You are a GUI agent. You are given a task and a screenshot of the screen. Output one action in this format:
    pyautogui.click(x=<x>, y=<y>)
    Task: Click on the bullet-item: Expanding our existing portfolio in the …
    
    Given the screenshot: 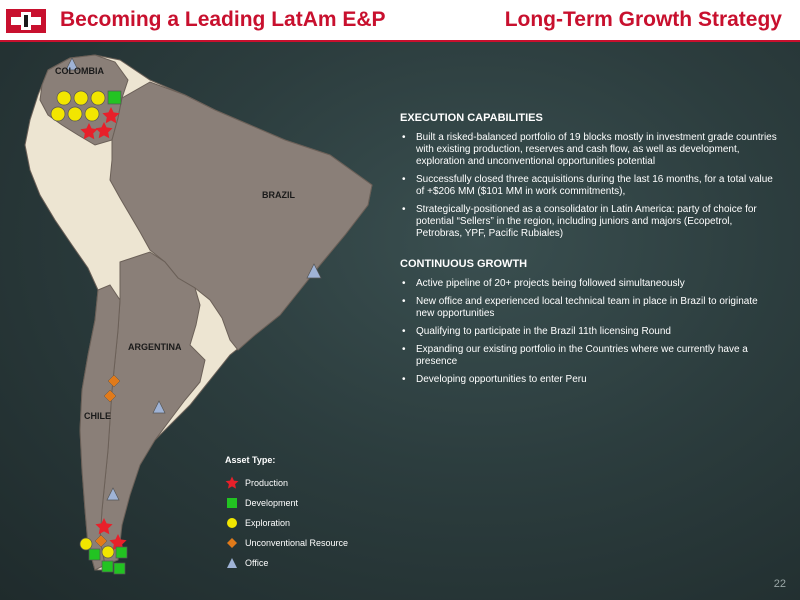 What is the action you would take?
    pyautogui.click(x=589, y=356)
    